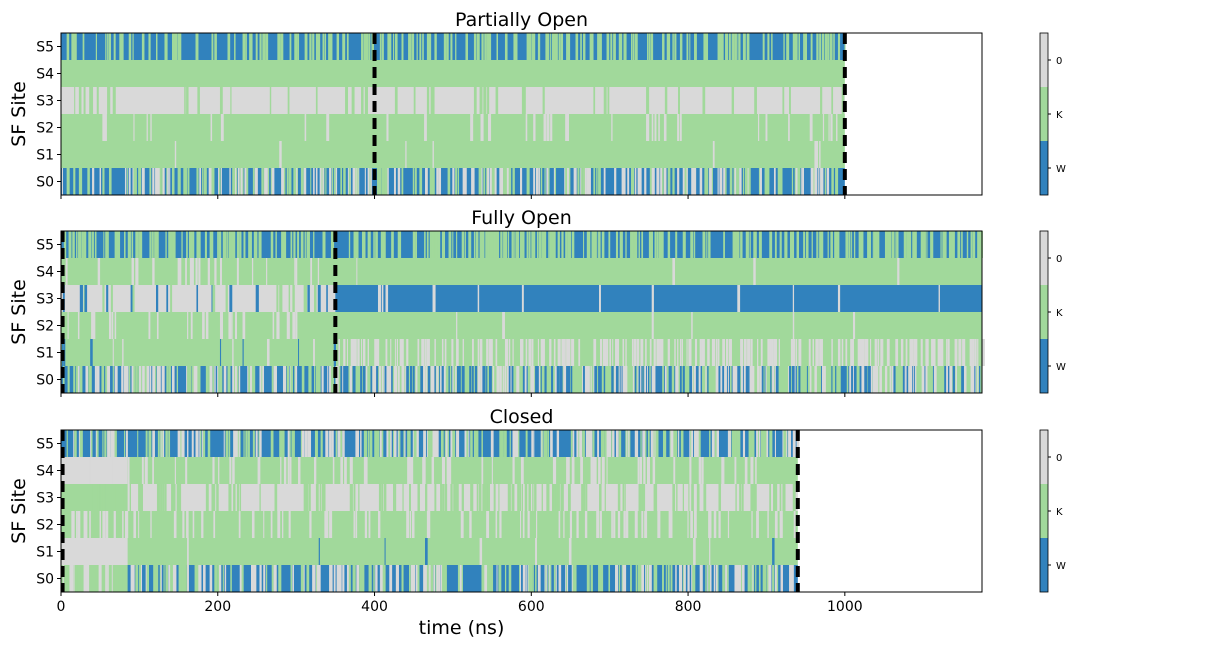 Image resolution: width=1224 pixels, height=648 pixels. What do you see at coordinates (45, 273) in the screenshot?
I see `y-tick-label: S4` at bounding box center [45, 273].